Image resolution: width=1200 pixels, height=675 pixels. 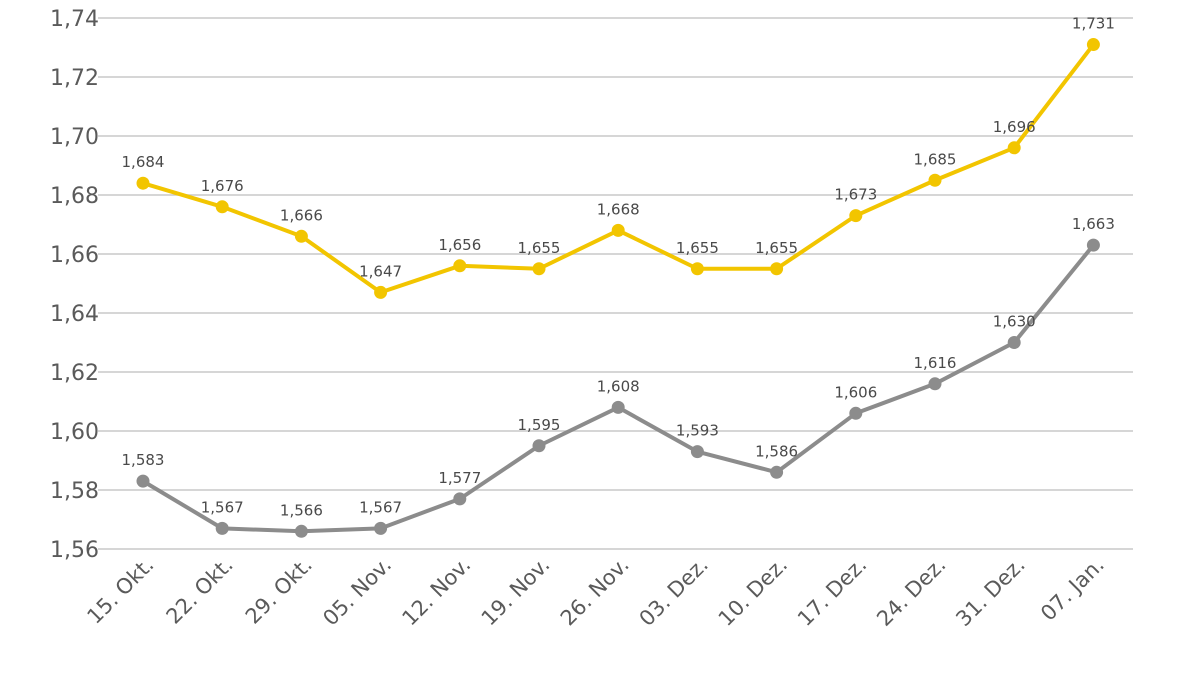 What do you see at coordinates (74, 491) in the screenshot?
I see `y-tick-label: 1,58` at bounding box center [74, 491].